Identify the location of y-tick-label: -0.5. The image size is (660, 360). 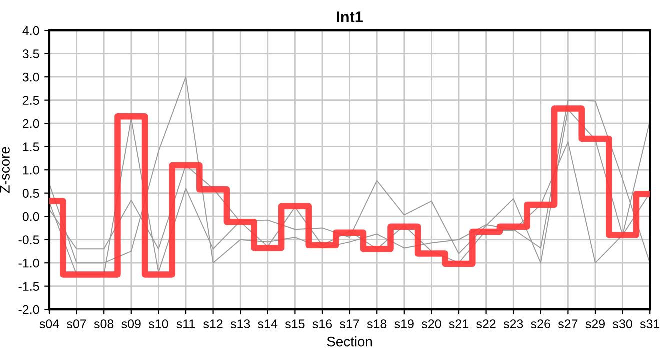
(29, 240).